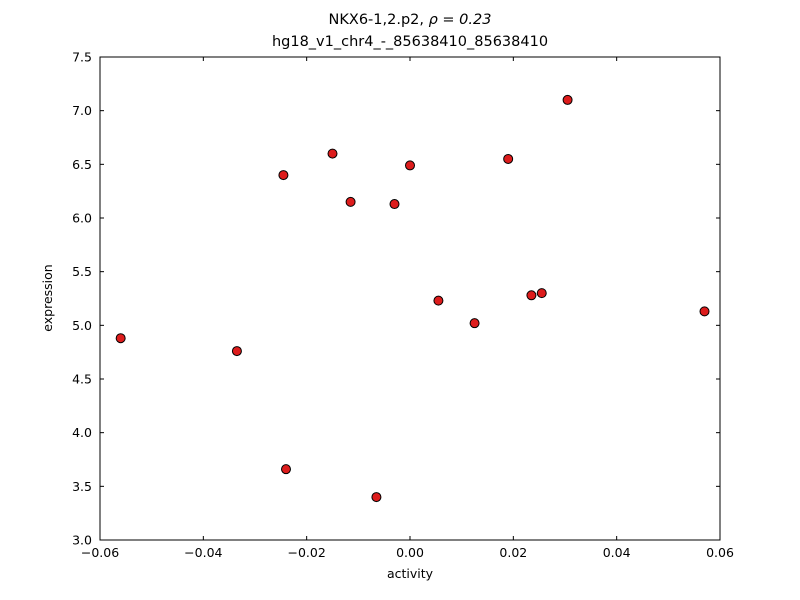 Image resolution: width=800 pixels, height=600 pixels. What do you see at coordinates (47, 297) in the screenshot?
I see `y-axis-label: expression` at bounding box center [47, 297].